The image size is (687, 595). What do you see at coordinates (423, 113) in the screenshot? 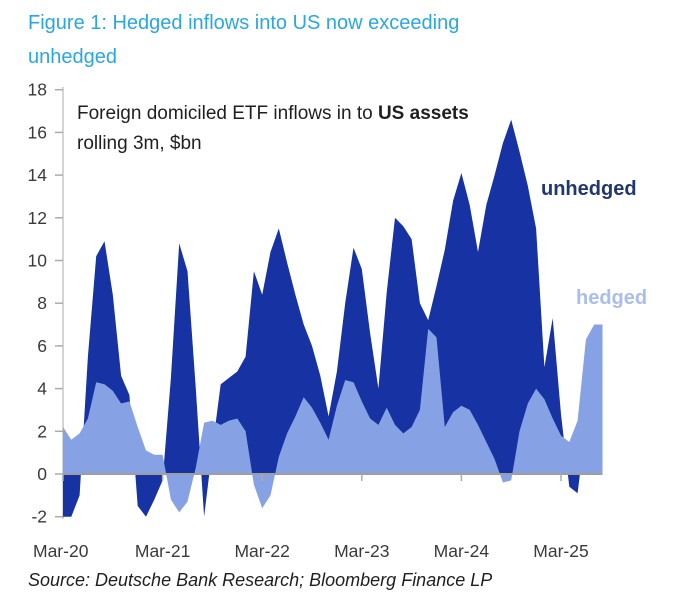
I see `annotation-bold-text: US assets` at bounding box center [423, 113].